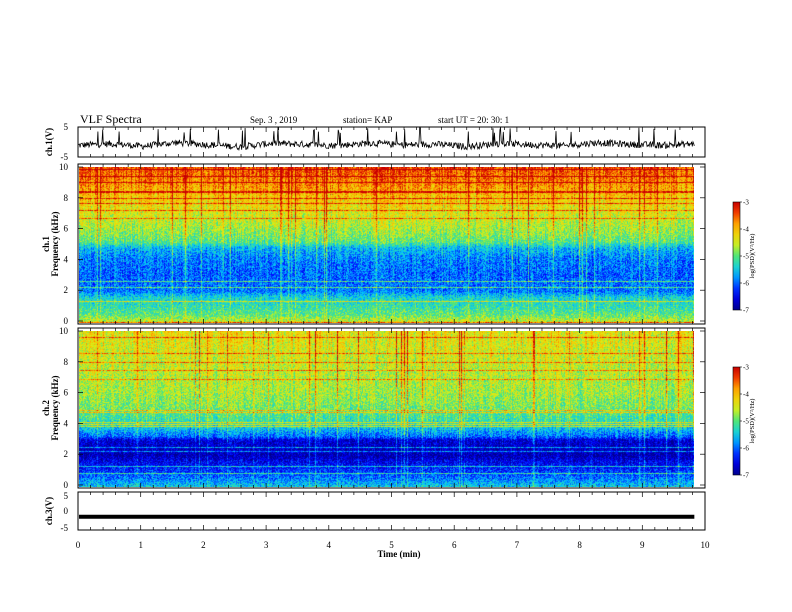 Image resolution: width=792 pixels, height=612 pixels. Describe the element at coordinates (517, 545) in the screenshot. I see `x-tick-label: 7` at that location.